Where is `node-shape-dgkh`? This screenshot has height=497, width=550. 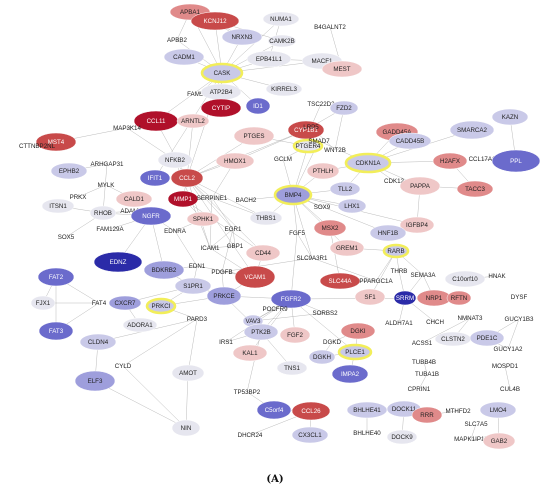
node-shape-dgkh is located at coordinates (322, 357).